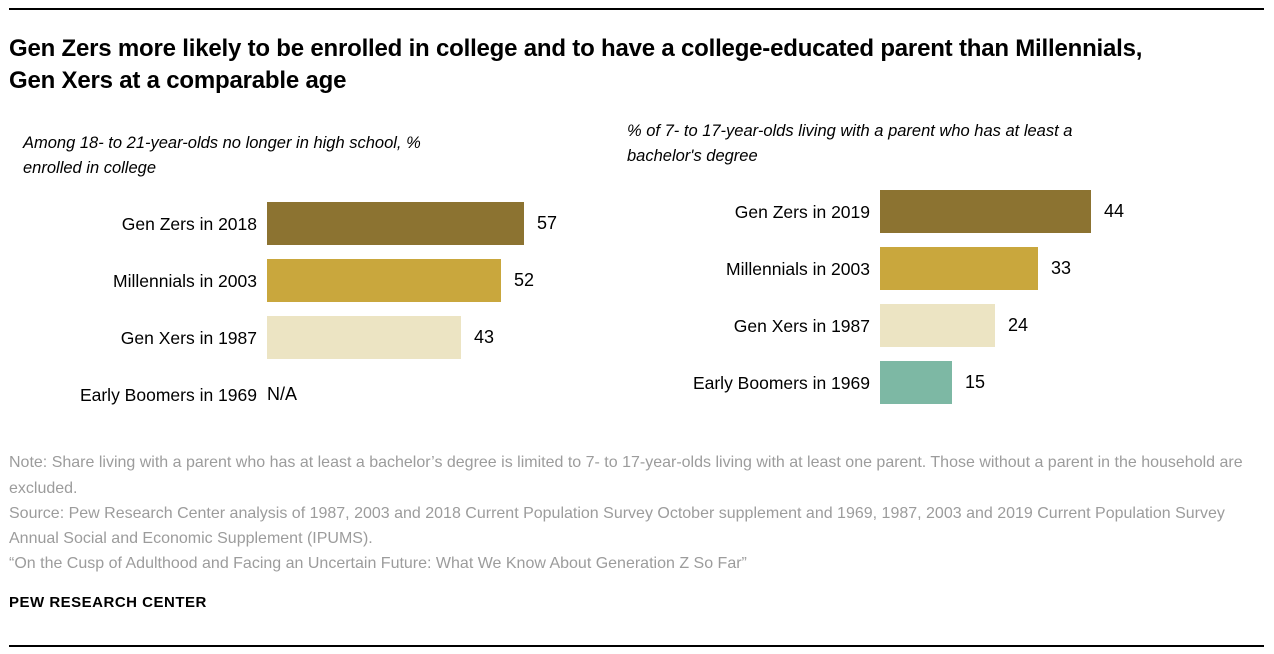  I want to click on bar-value: 15, so click(975, 382).